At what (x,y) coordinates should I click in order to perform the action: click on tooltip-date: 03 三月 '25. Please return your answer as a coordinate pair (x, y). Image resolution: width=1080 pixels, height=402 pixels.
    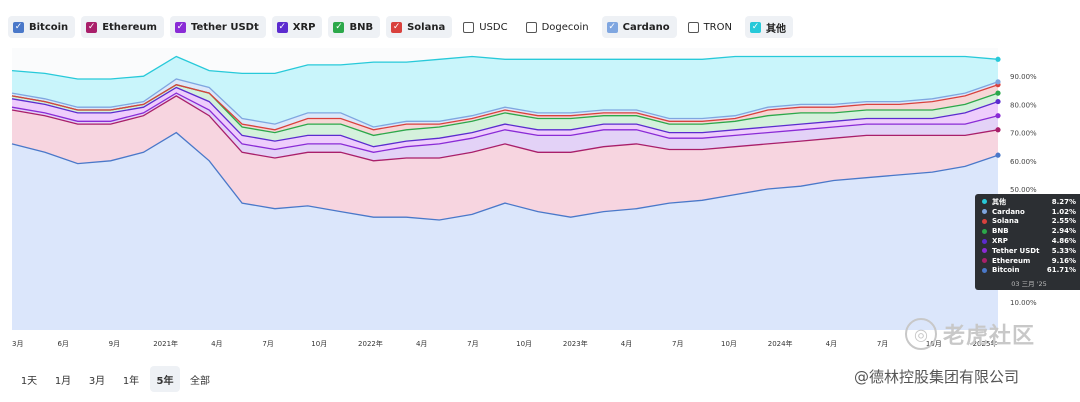
    Looking at the image, I should click on (1029, 284).